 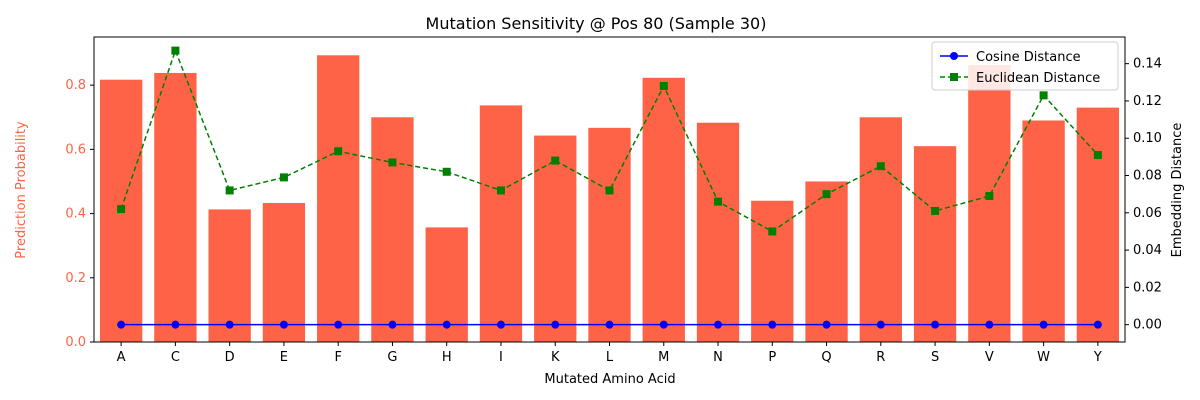 I want to click on x-tick-label-D: D, so click(x=230, y=357).